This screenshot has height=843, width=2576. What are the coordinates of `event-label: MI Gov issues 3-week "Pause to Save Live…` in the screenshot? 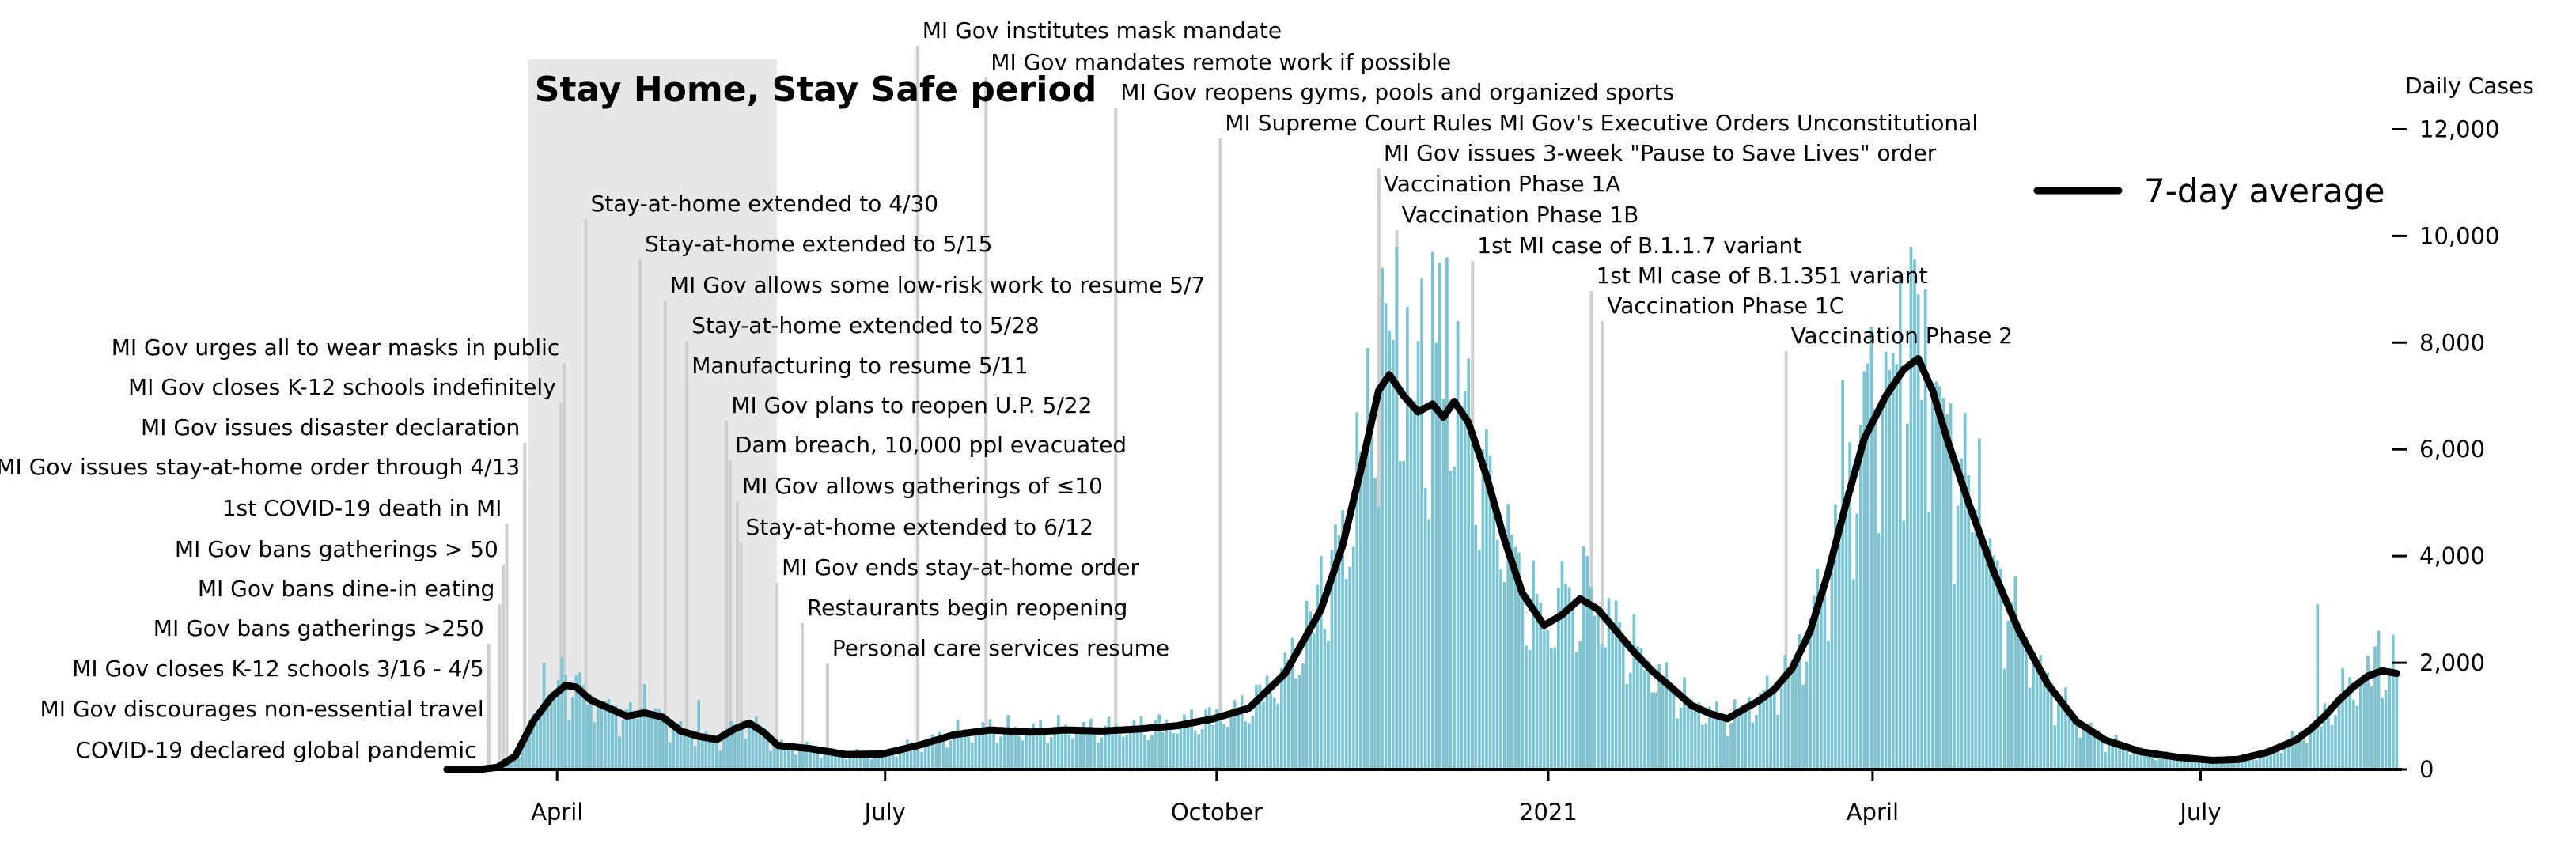 It's located at (1660, 153).